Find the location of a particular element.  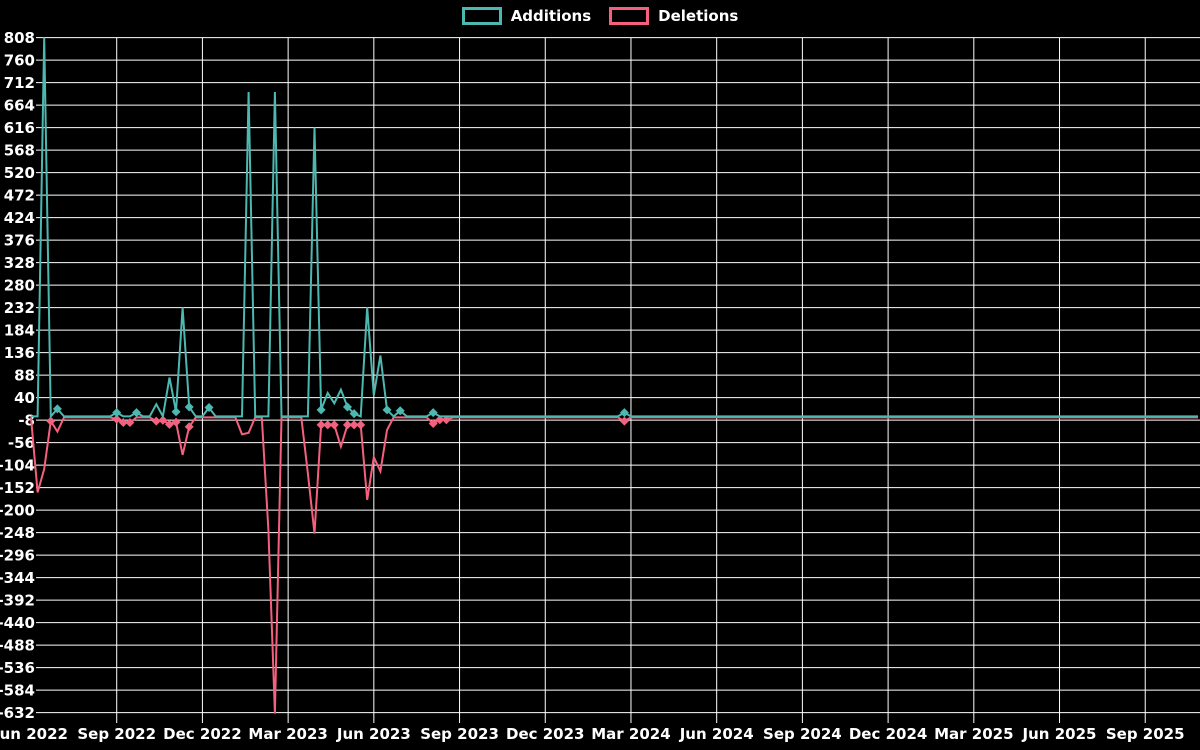

y-tick-label: -104 is located at coordinates (17, 466).